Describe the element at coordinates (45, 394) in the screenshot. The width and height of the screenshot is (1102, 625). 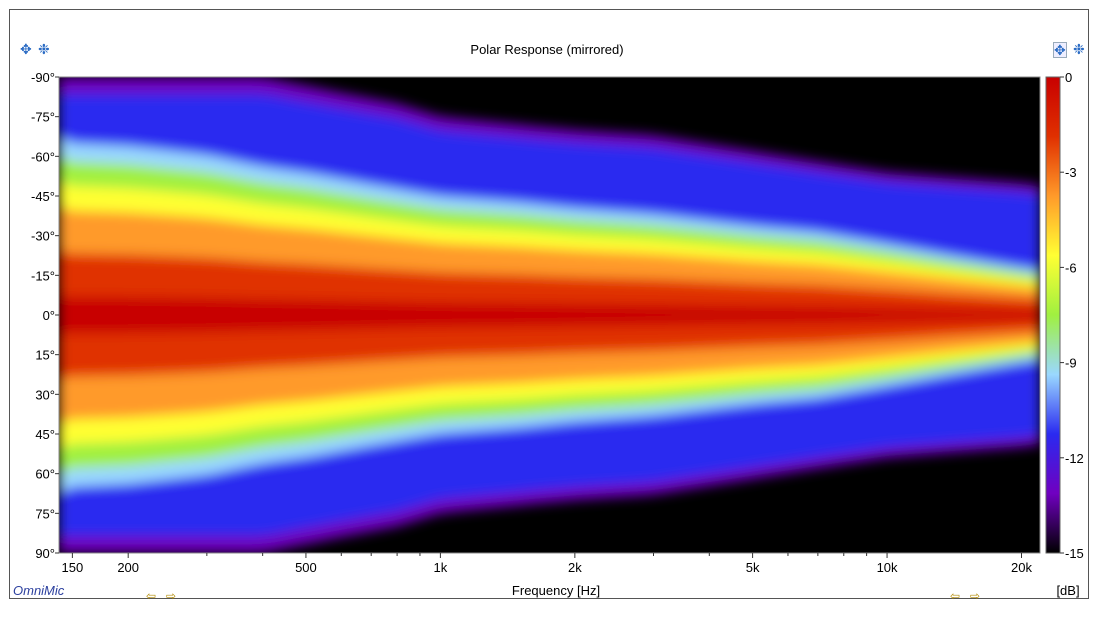
I see `y-tick-label: 30°` at that location.